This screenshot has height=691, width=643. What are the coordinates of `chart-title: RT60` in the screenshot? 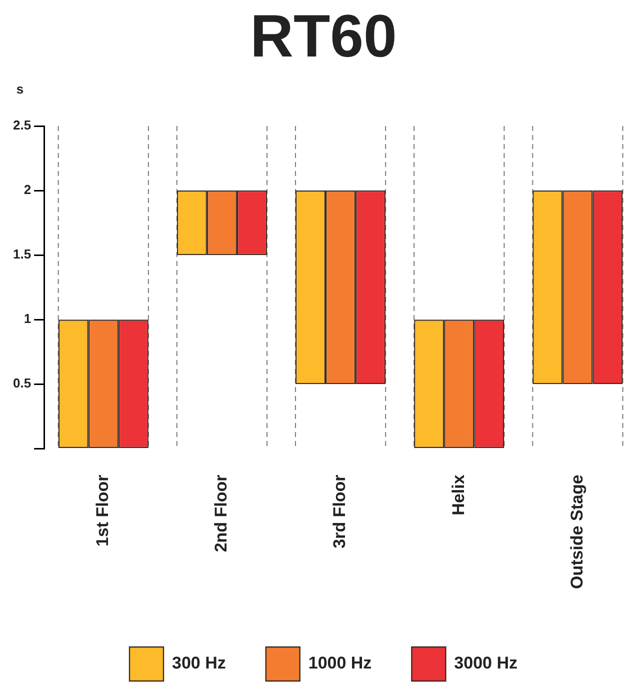 It's located at (323, 36).